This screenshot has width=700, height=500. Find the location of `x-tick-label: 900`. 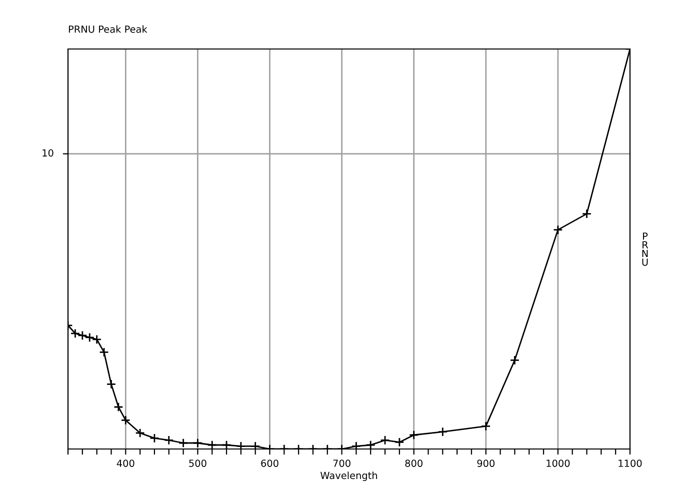

x-tick-label: 900 is located at coordinates (486, 463).